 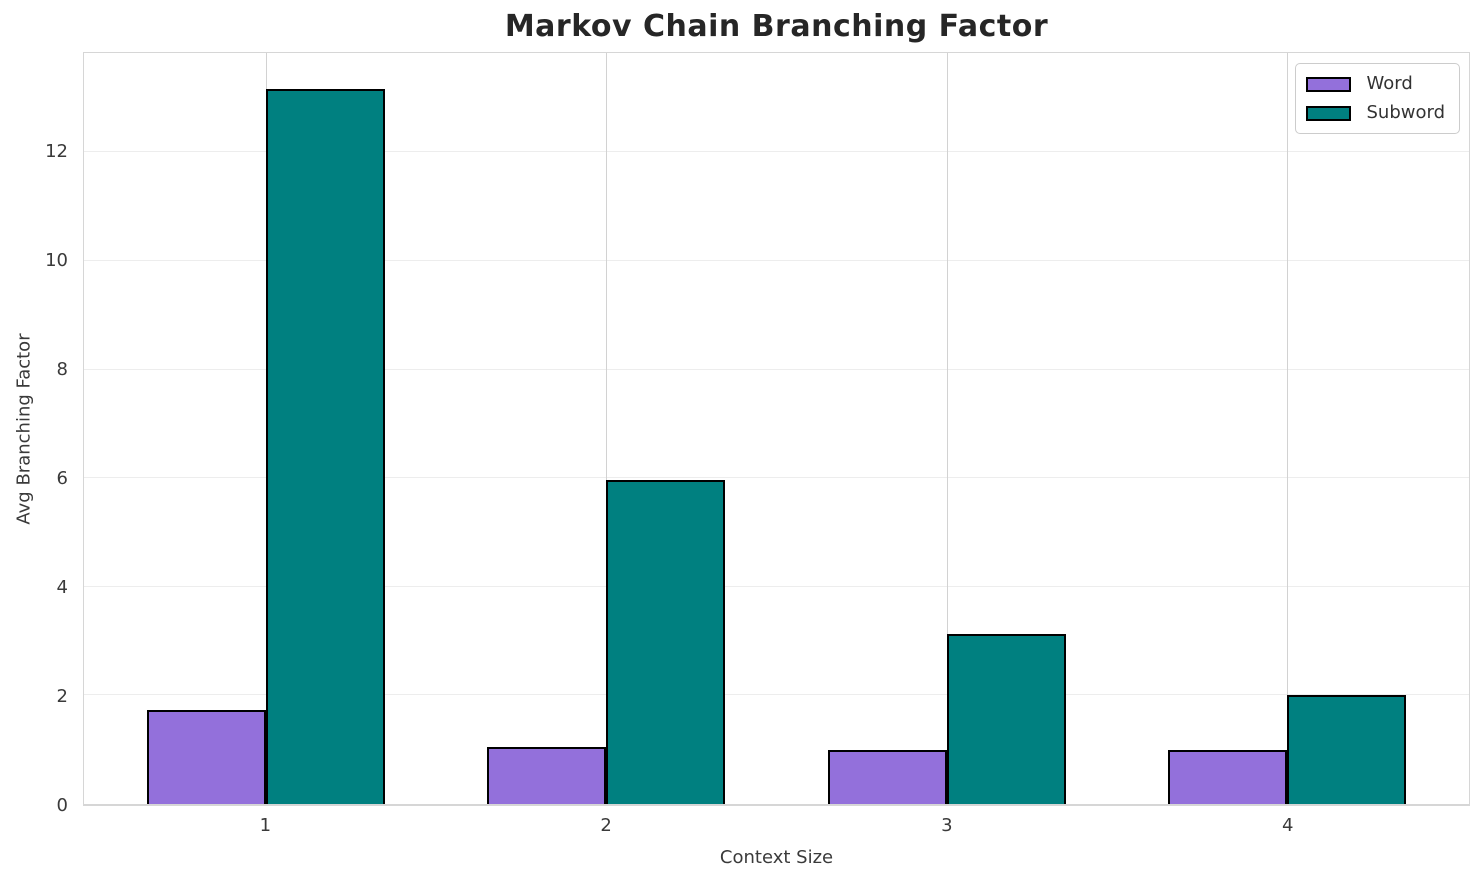 I want to click on y-tick-label-10: 10, so click(x=56, y=260).